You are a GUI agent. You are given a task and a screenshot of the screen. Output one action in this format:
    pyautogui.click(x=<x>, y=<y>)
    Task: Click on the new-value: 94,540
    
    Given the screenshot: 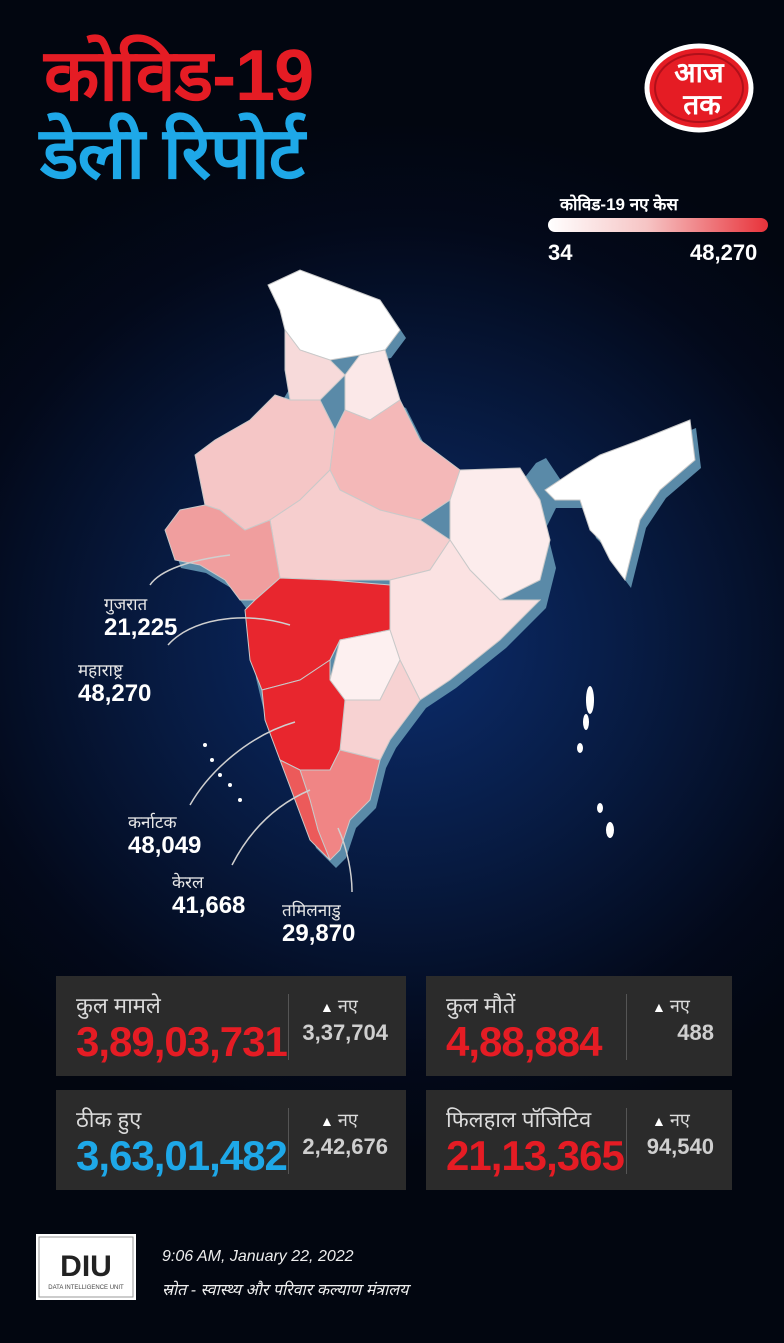 What is the action you would take?
    pyautogui.click(x=680, y=1146)
    